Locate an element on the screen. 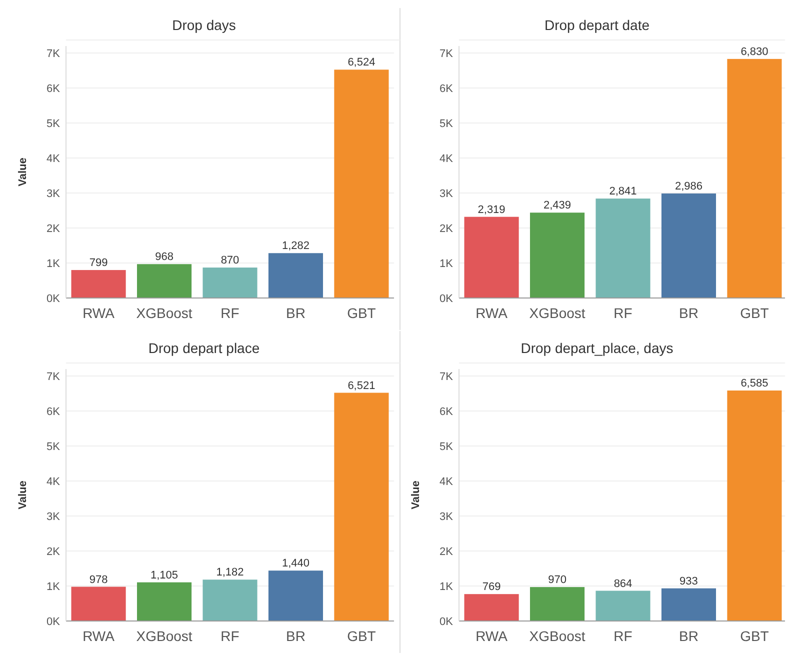 Image resolution: width=793 pixels, height=663 pixels. data-label: 2,986 is located at coordinates (688, 186).